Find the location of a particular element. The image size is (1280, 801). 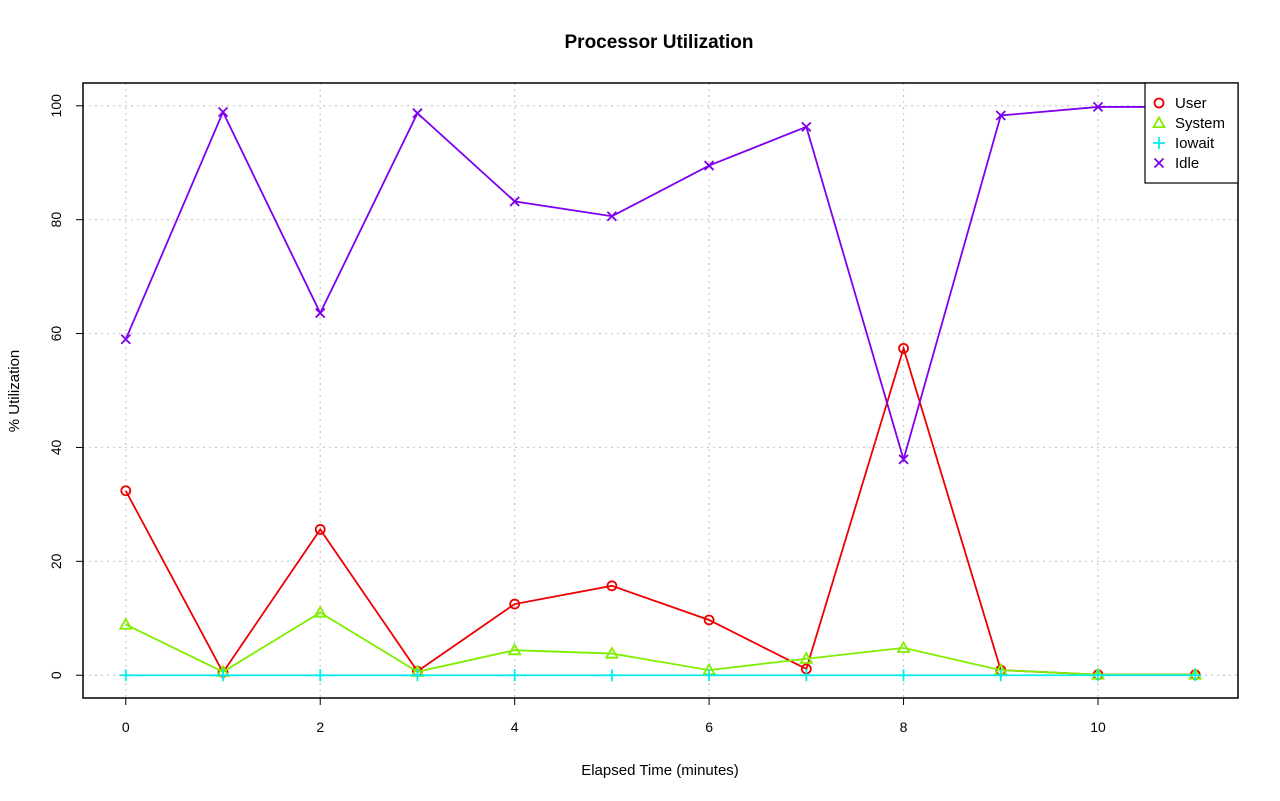

y-axis-label: % Utilization is located at coordinates (14, 391).